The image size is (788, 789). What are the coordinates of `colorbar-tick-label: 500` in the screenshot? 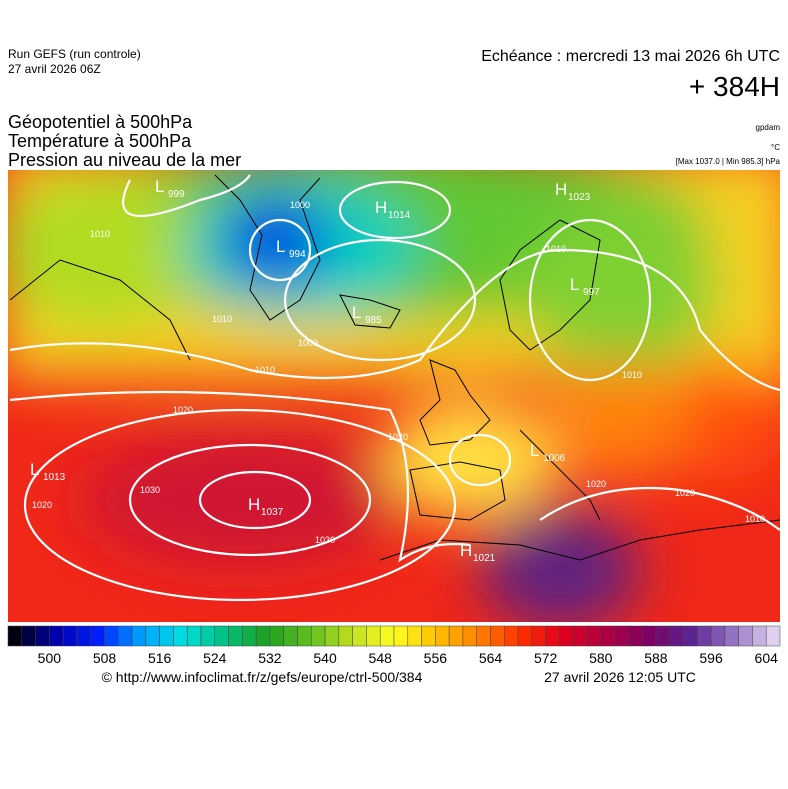 It's located at (50, 658).